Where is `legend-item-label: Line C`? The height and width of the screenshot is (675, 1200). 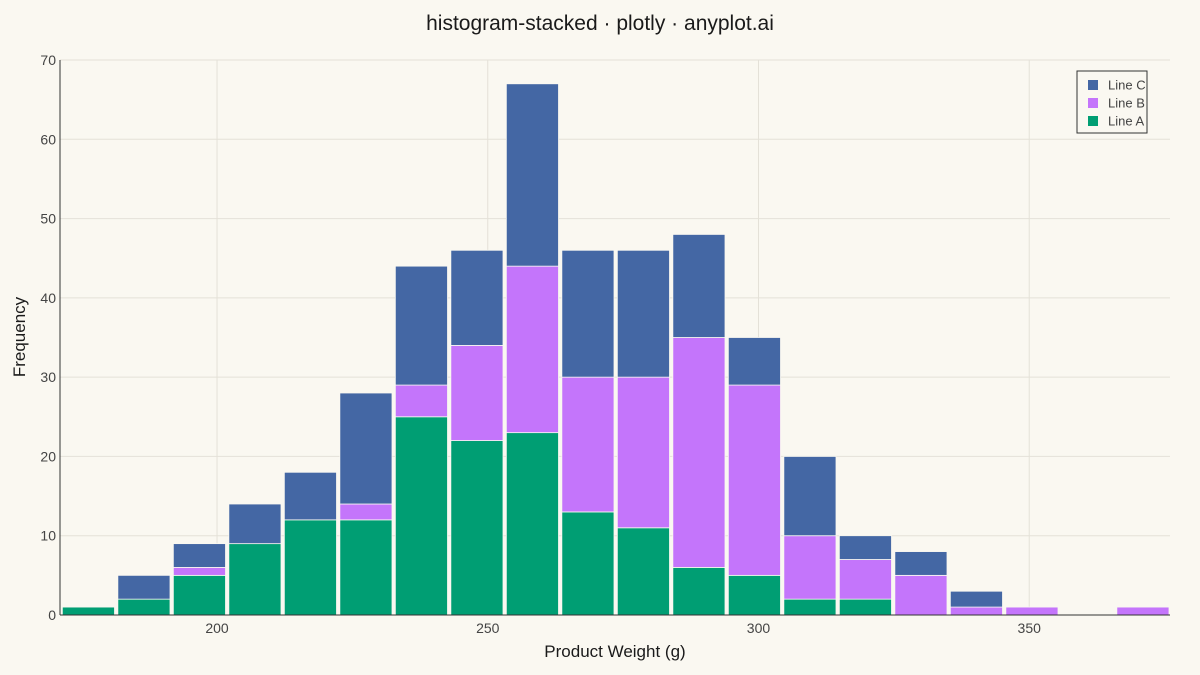
legend-item-label: Line C is located at coordinates (1127, 85).